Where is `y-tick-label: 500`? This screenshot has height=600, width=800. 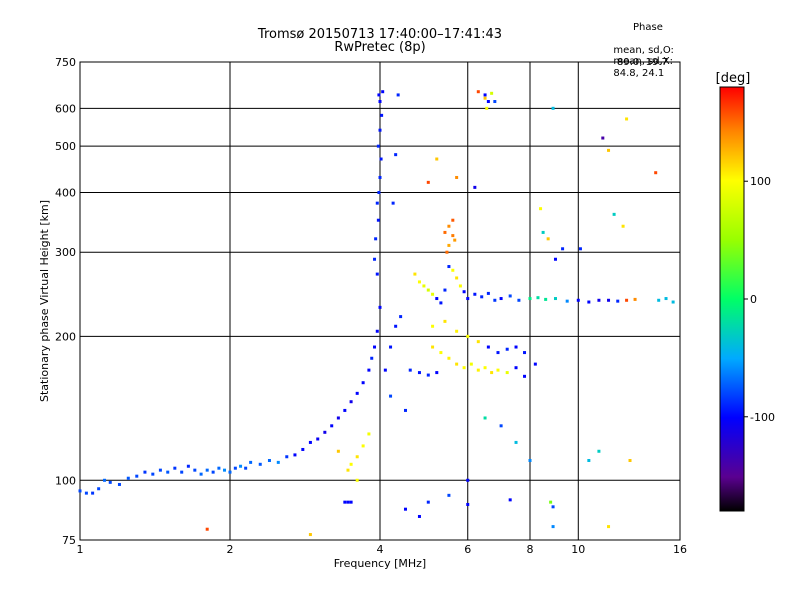
y-tick-label: 500 is located at coordinates (65, 146).